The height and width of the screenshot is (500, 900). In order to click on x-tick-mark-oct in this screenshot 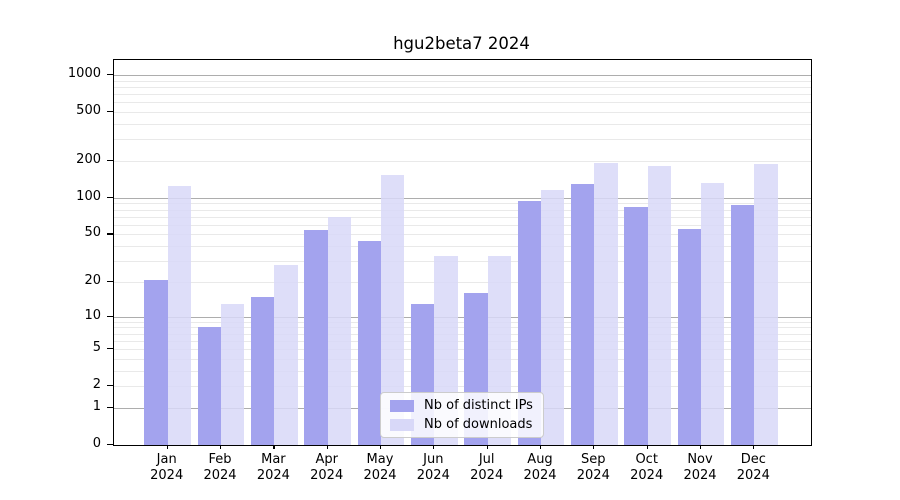, I will do `click(647, 447)`.